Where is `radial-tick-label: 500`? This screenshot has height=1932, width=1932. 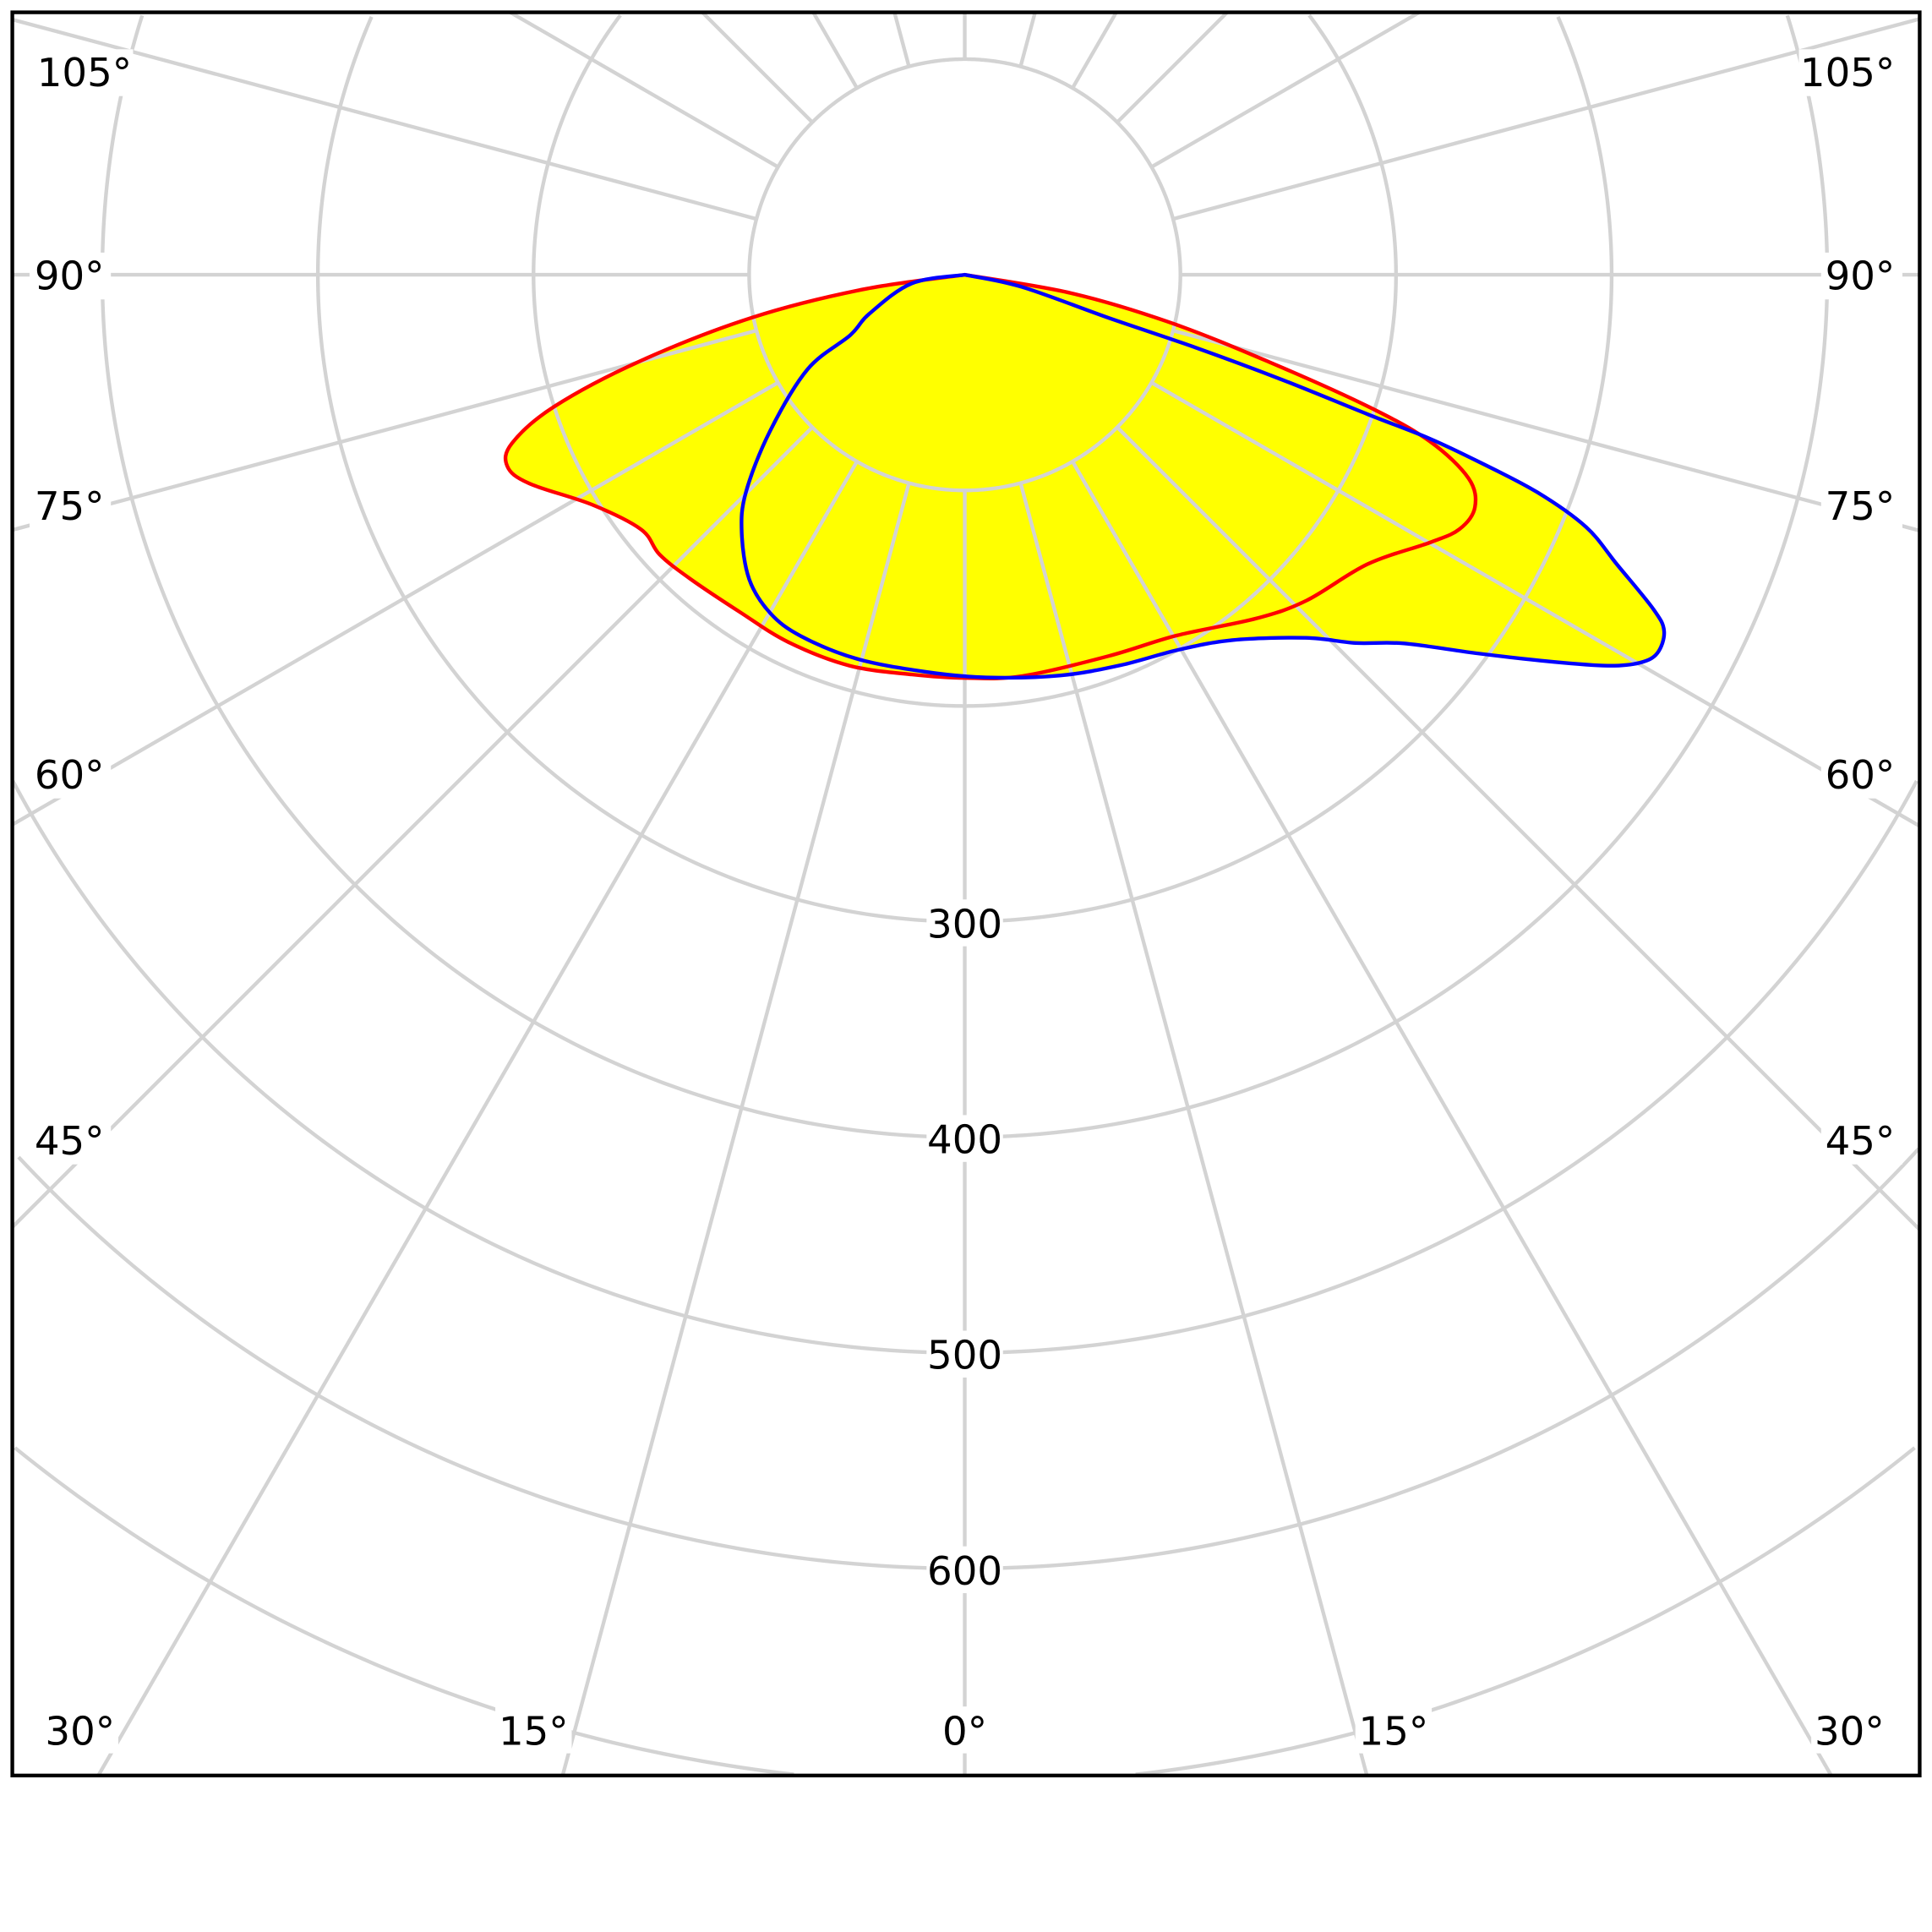
radial-tick-label: 500 is located at coordinates (964, 1354).